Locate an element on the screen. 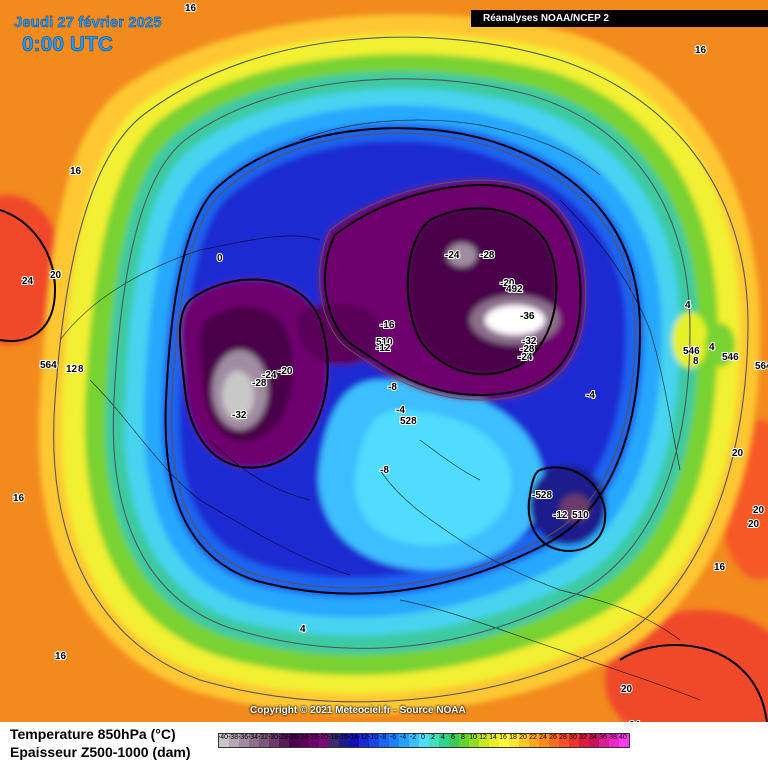 The width and height of the screenshot is (768, 768). map-value-label: 0 is located at coordinates (220, 258).